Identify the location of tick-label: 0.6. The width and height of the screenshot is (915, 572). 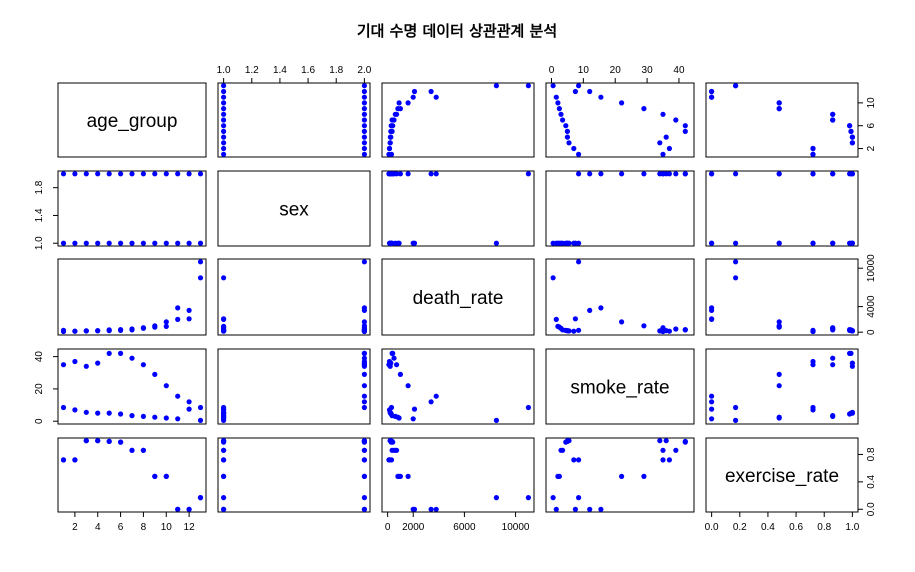
(796, 527).